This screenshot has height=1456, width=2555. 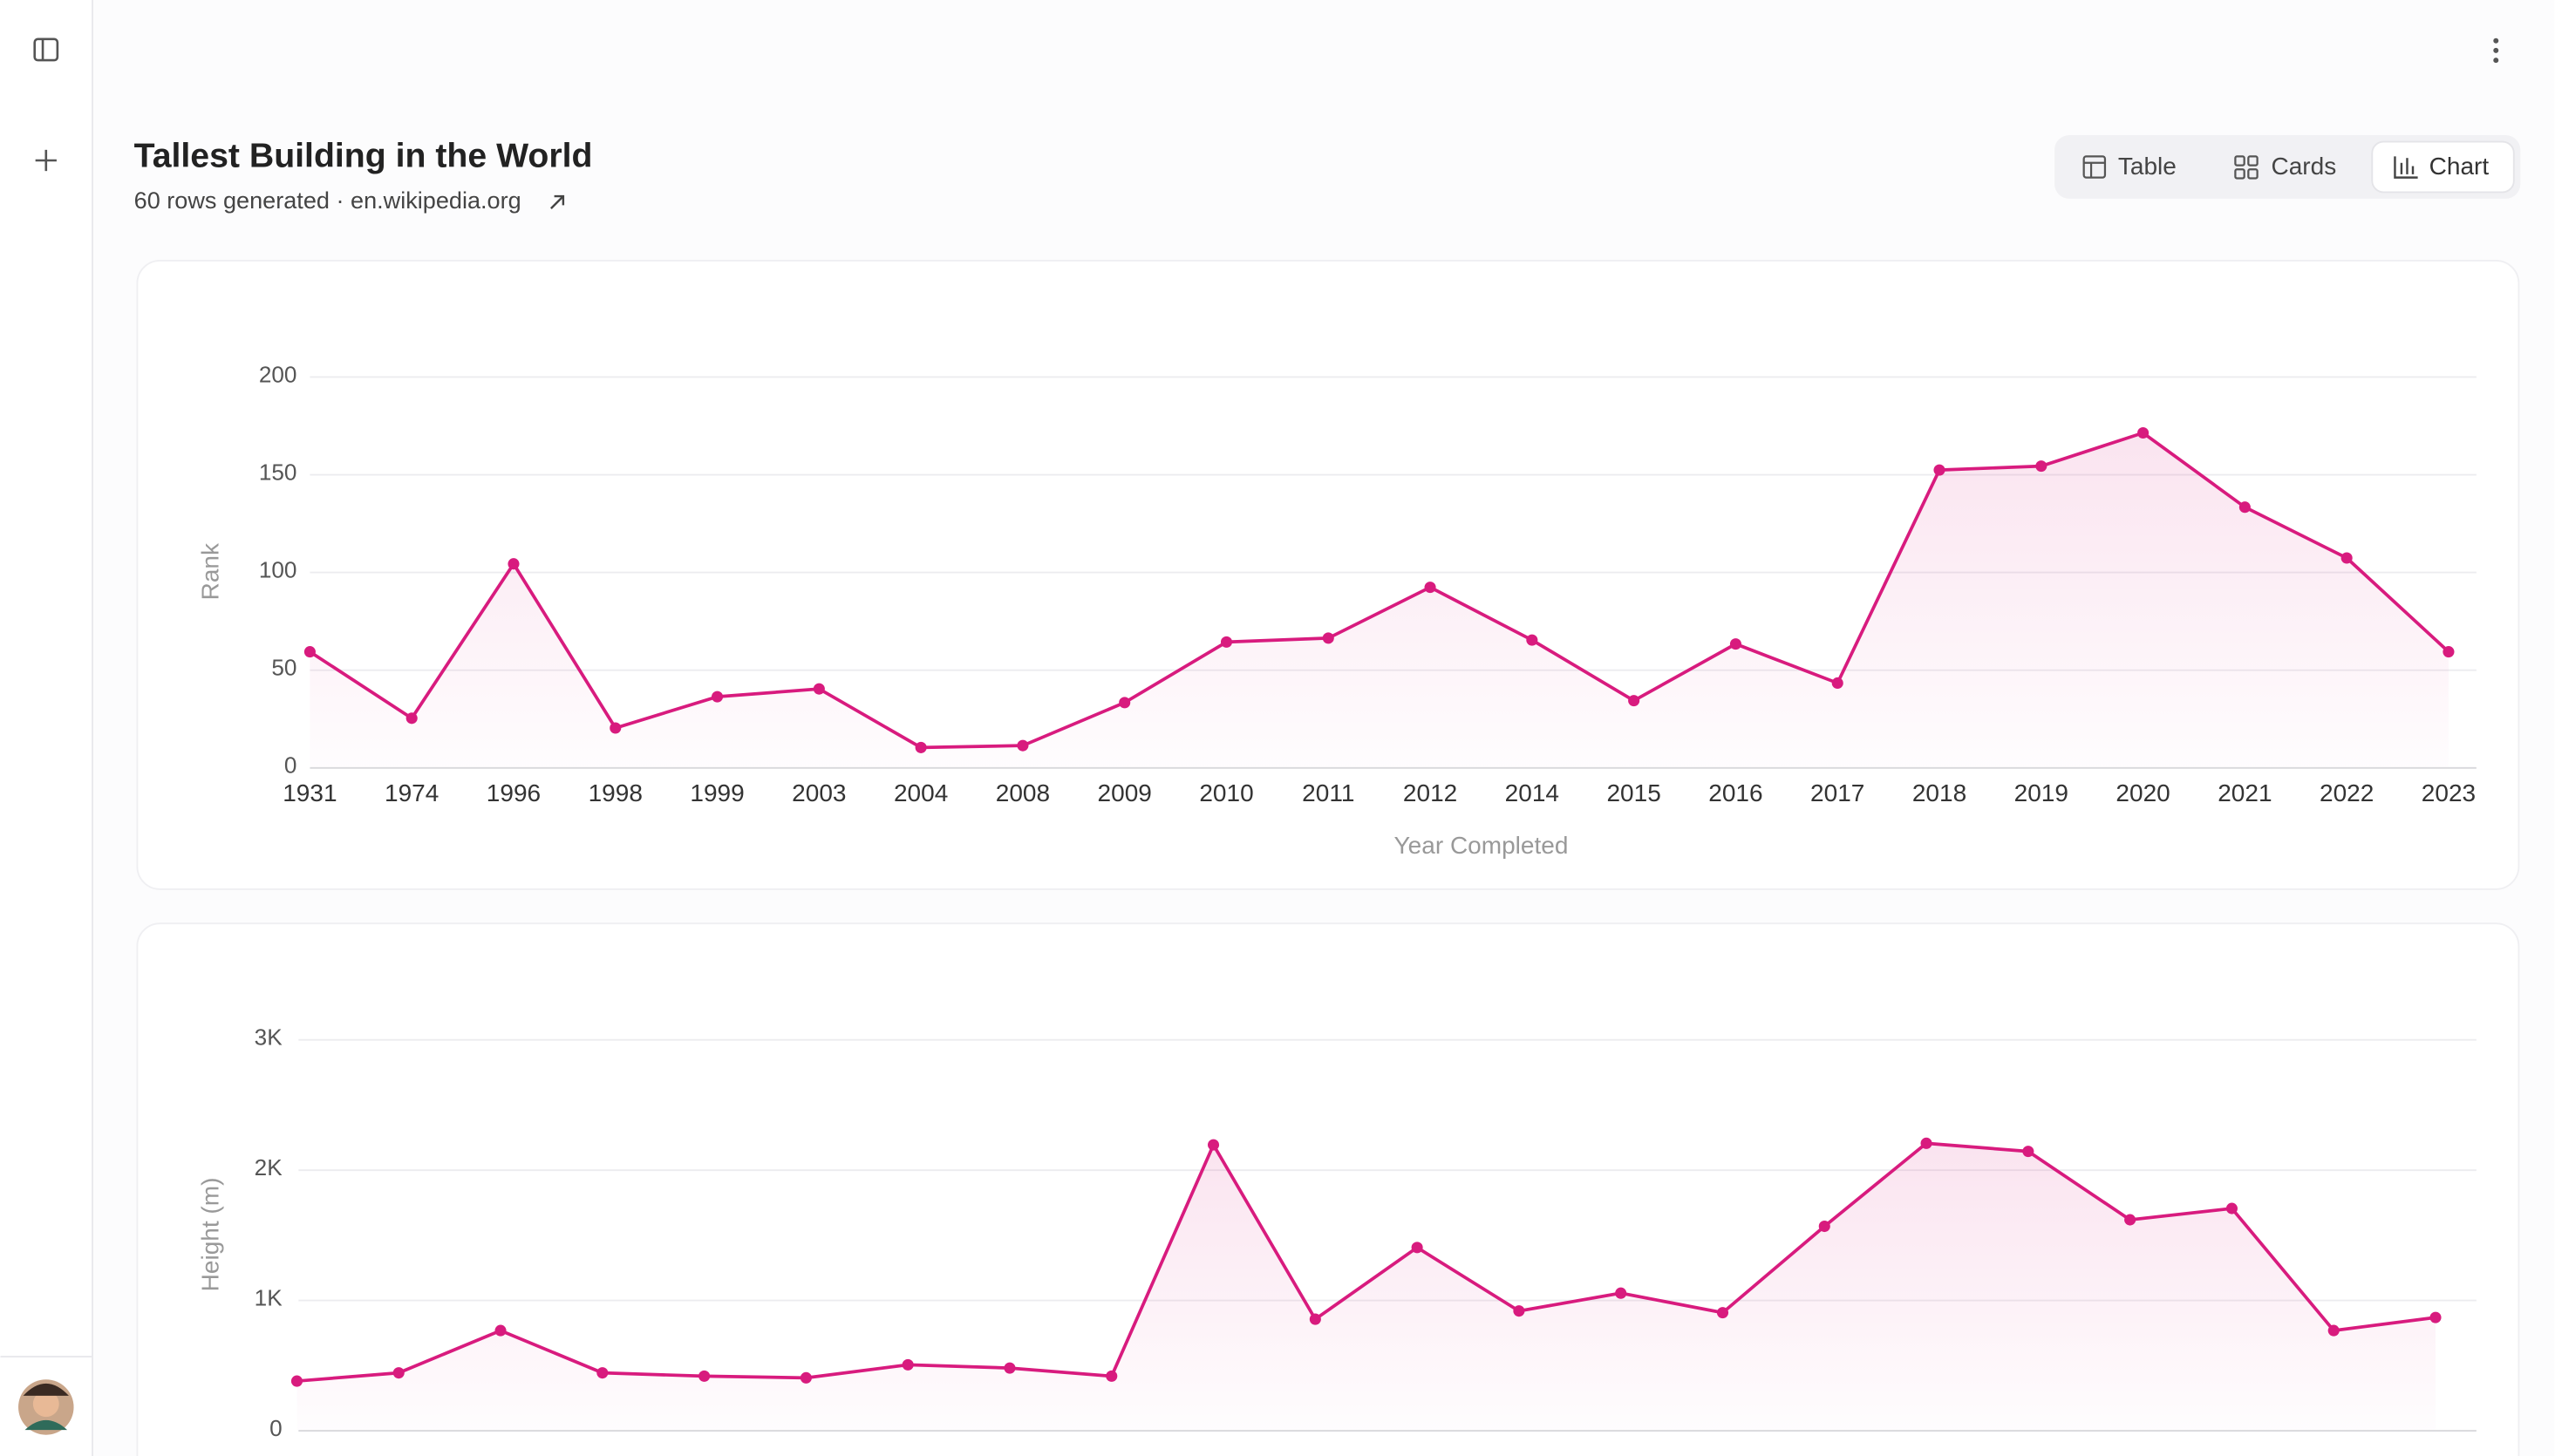 What do you see at coordinates (269, 1298) in the screenshot?
I see `y-tick-label: 1K` at bounding box center [269, 1298].